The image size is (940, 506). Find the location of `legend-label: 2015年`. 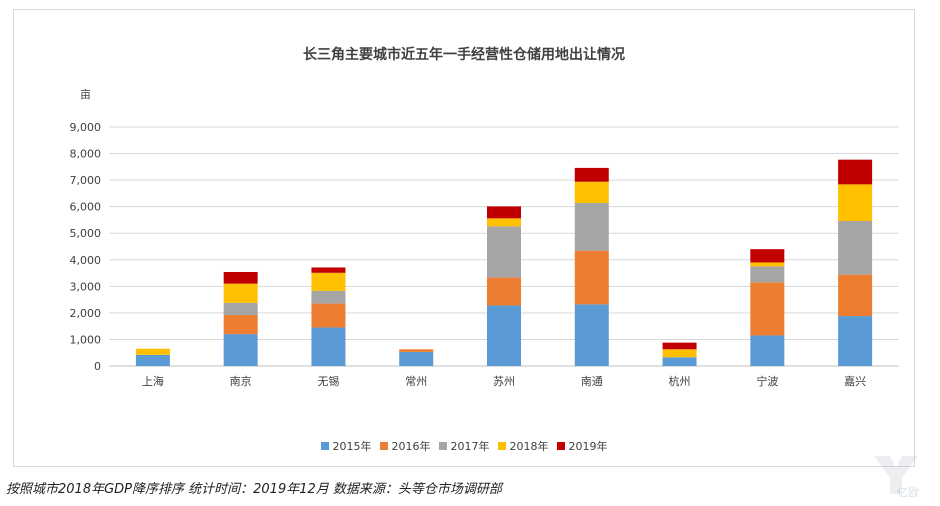

legend-label: 2015年 is located at coordinates (352, 446).